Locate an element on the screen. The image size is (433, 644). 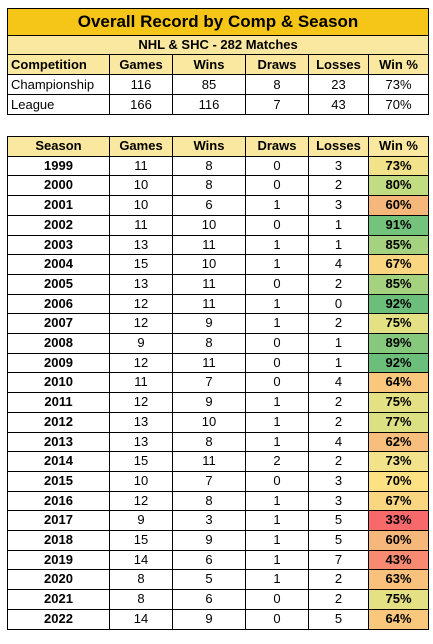
column-header: Competition is located at coordinates (58, 64).